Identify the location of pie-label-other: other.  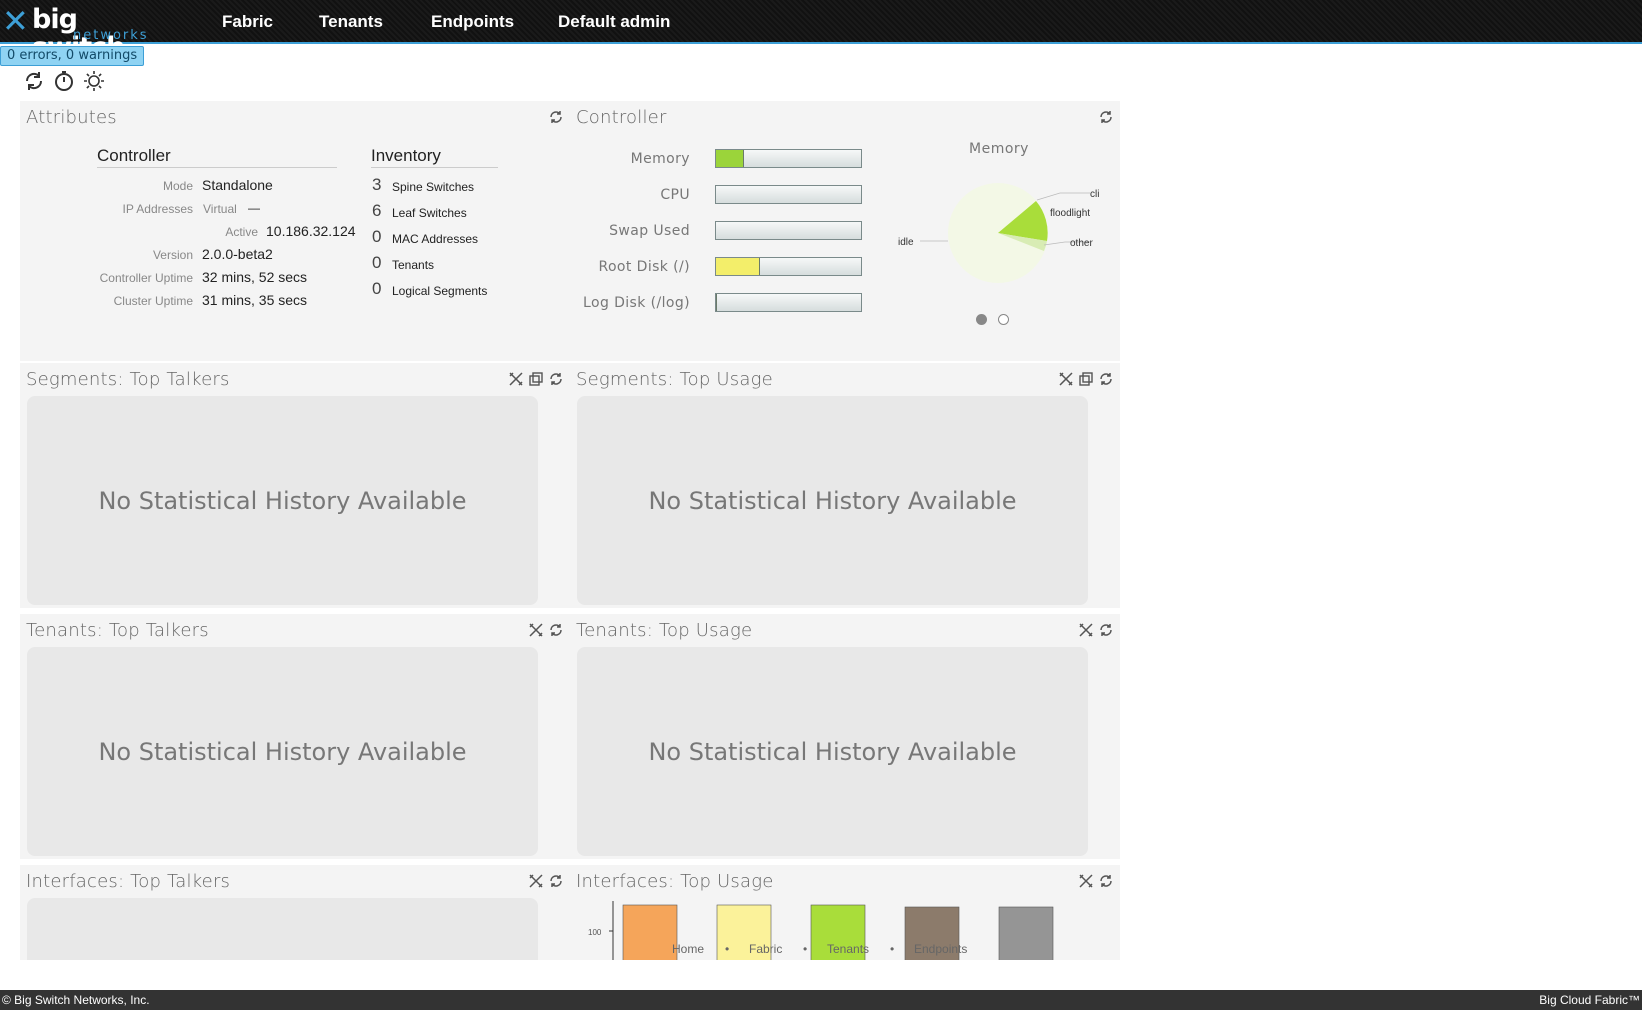
(1081, 243).